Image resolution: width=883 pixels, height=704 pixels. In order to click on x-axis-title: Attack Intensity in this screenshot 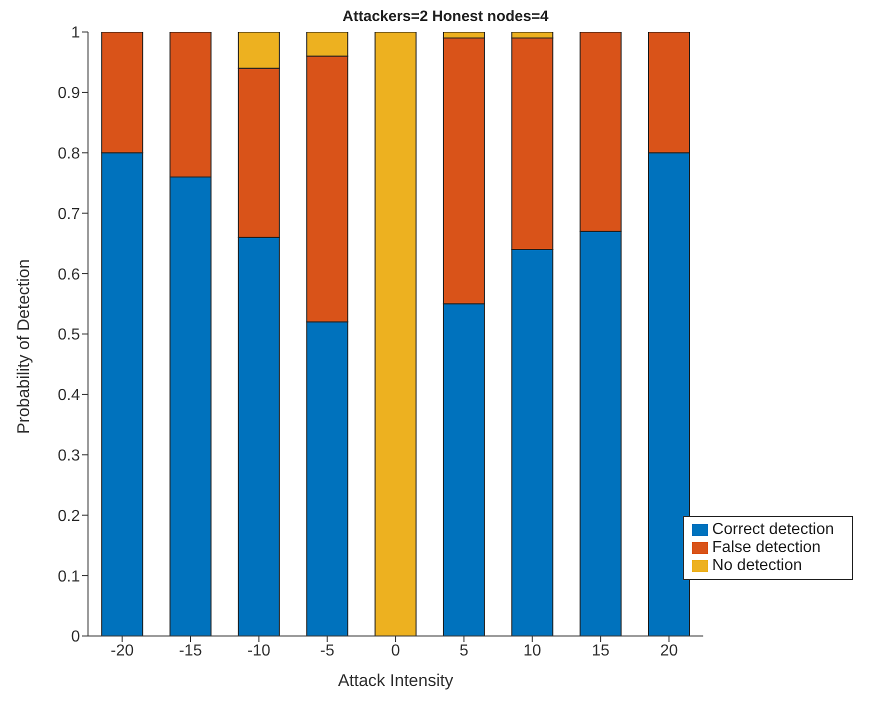, I will do `click(396, 680)`.